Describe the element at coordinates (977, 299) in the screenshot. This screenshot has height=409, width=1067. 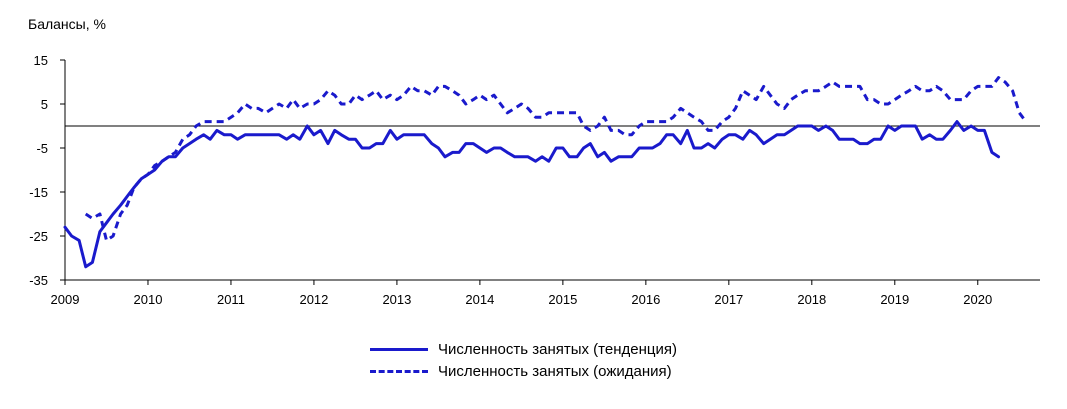
I see `x-tick-label: 2020` at that location.